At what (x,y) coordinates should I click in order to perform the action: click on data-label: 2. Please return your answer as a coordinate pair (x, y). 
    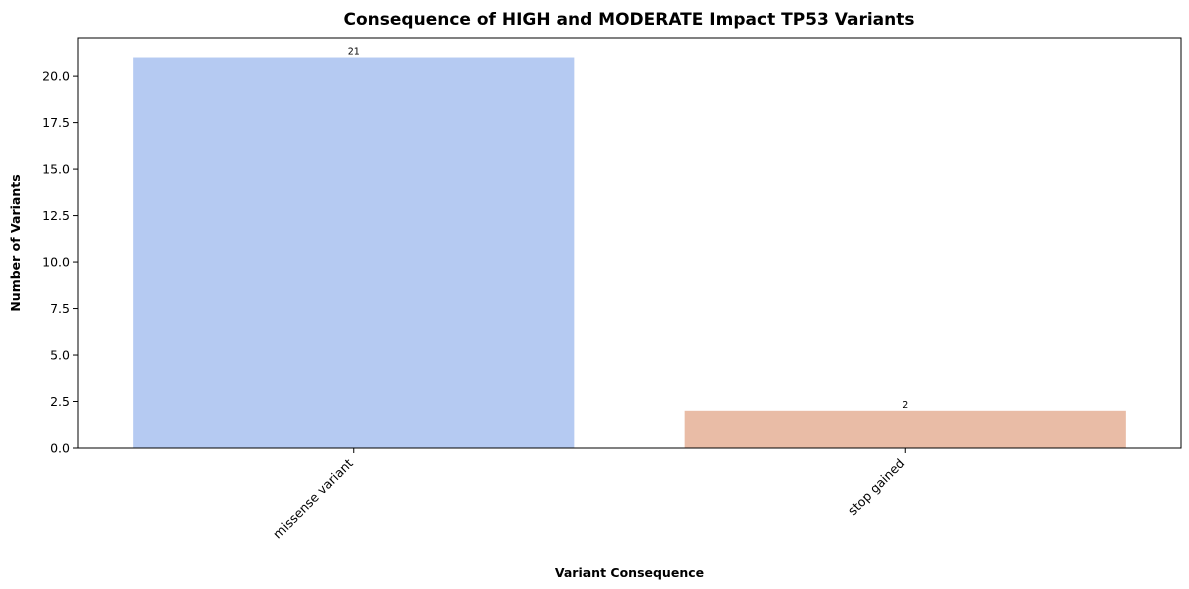
    Looking at the image, I should click on (905, 405).